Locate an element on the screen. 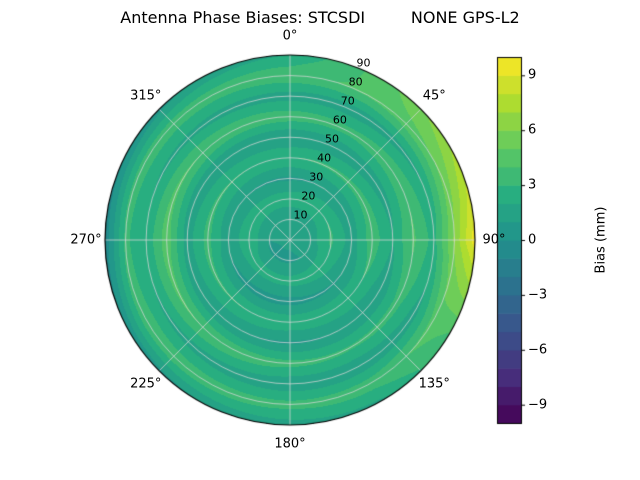 This screenshot has height=480, width=640. colorbar-label: Bias (mm) is located at coordinates (601, 240).